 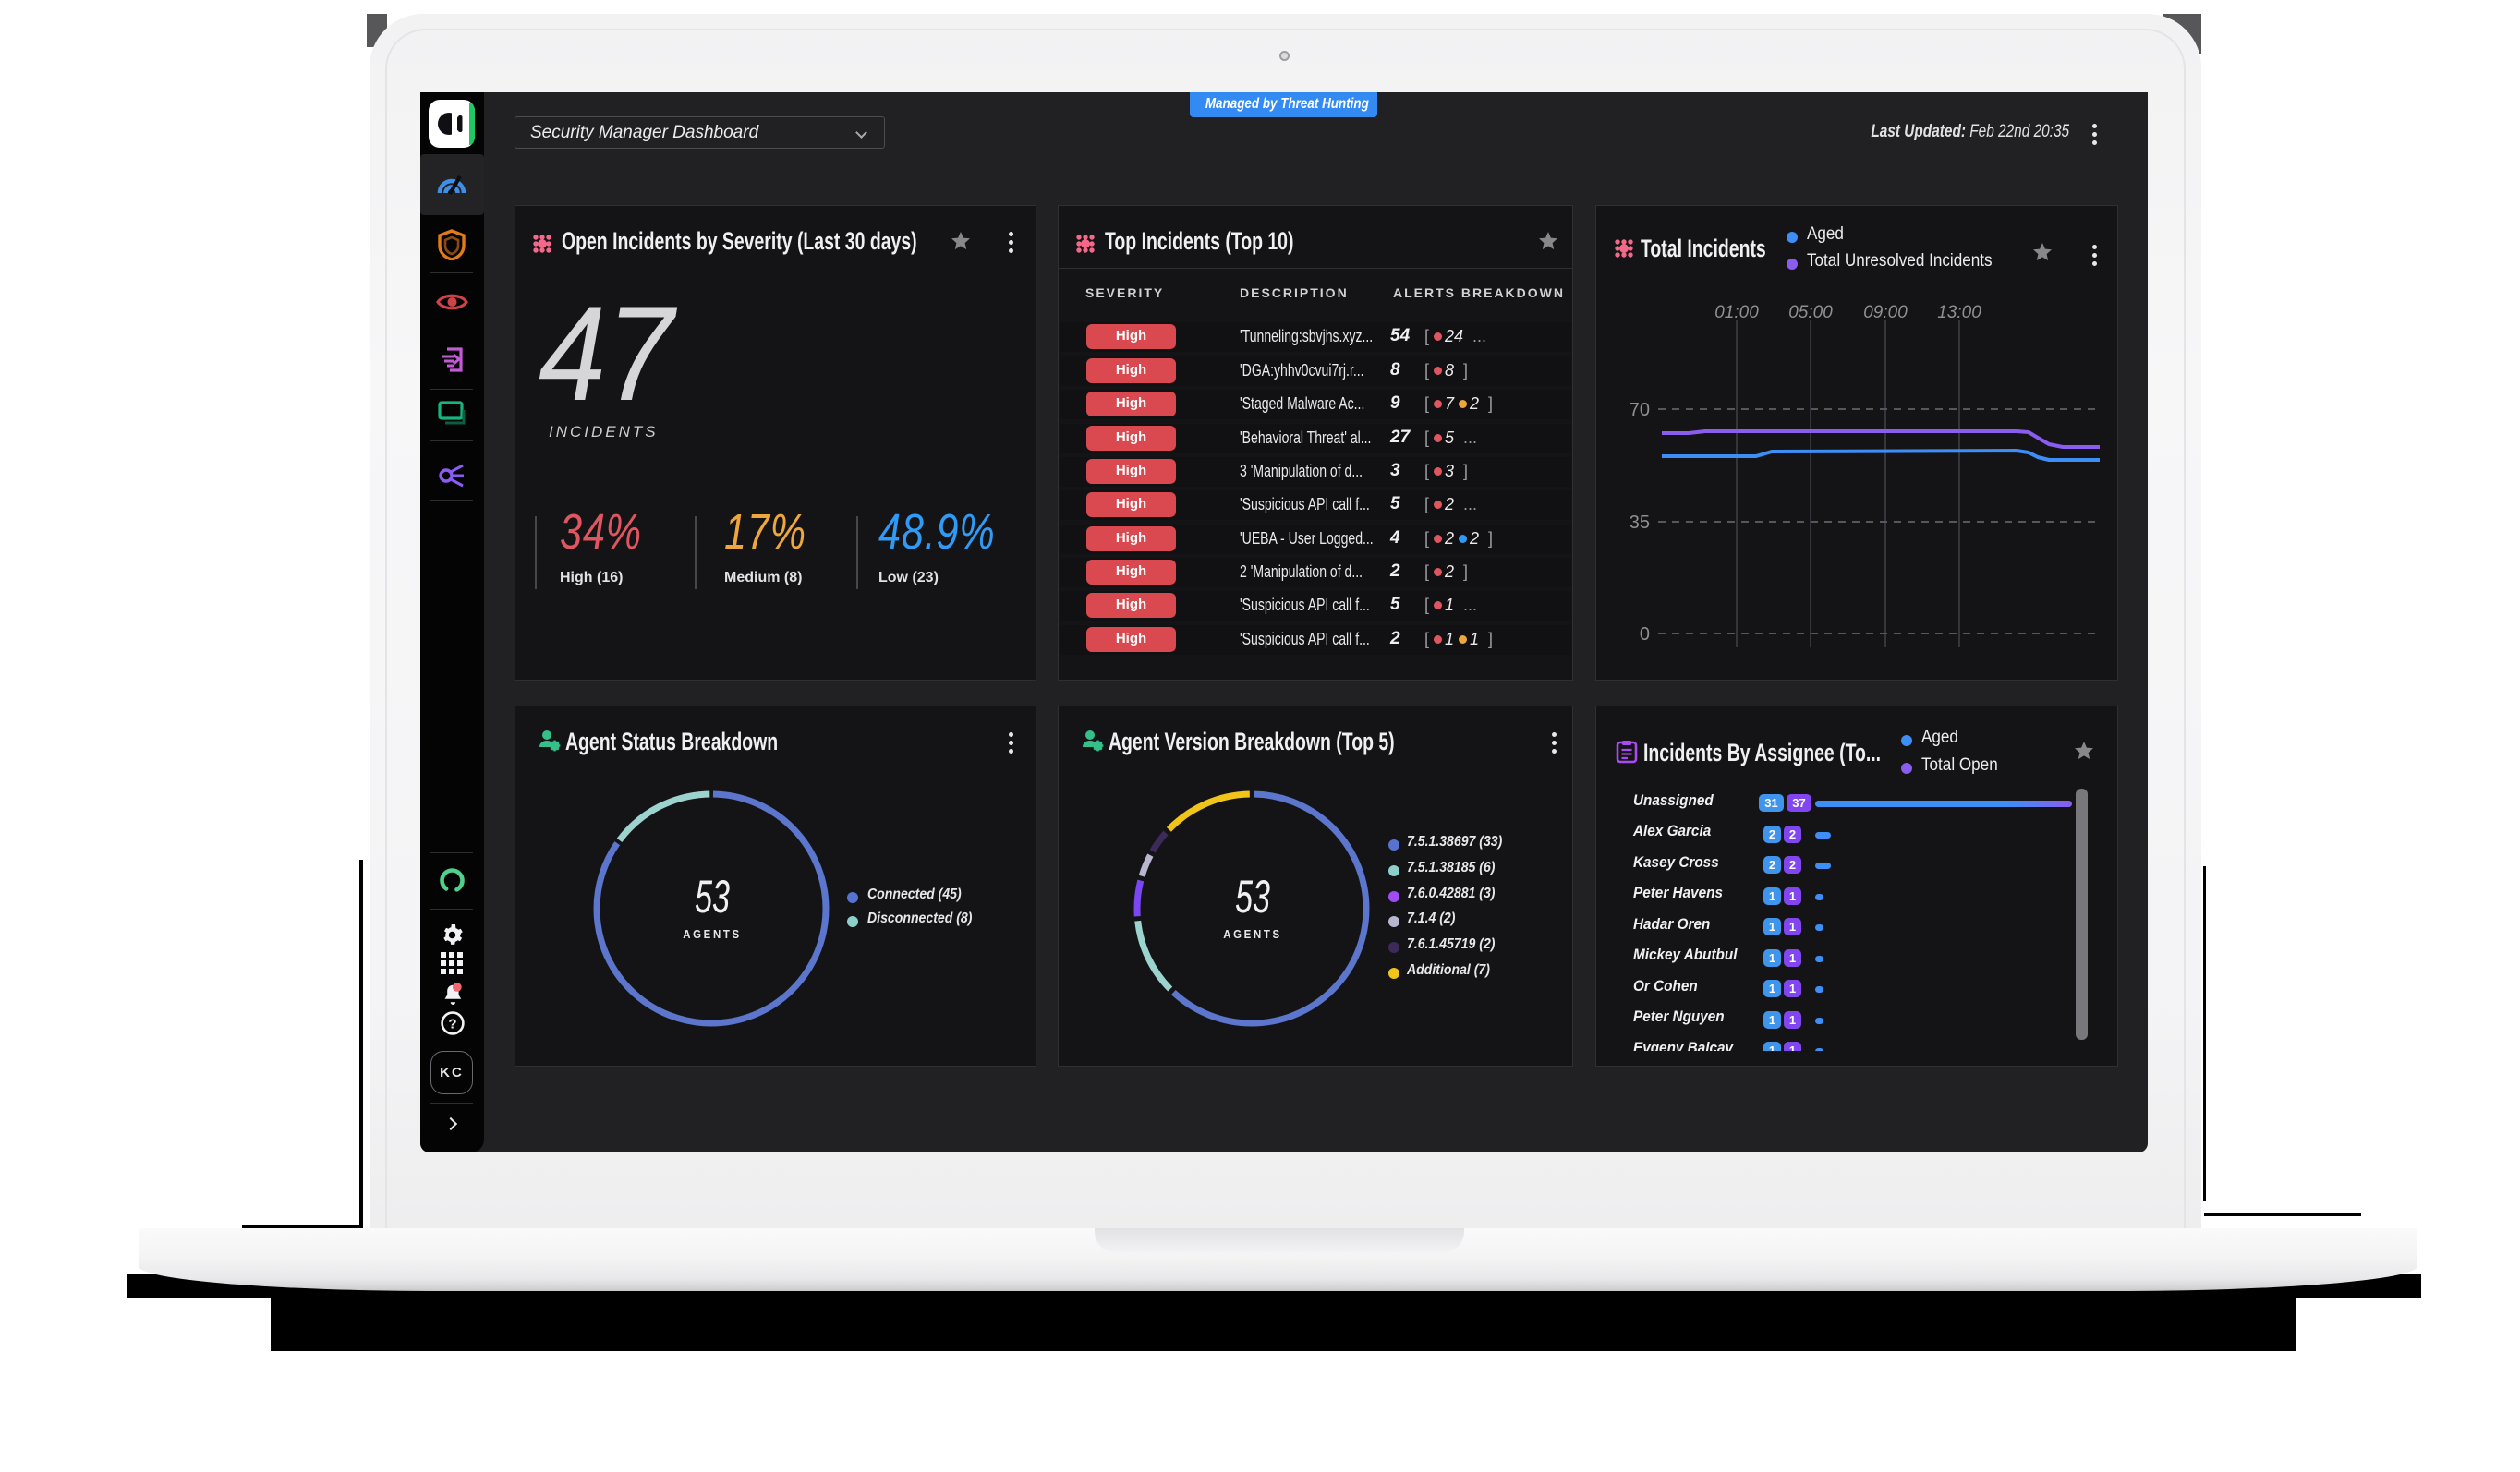 I want to click on svg-text: 05:00, so click(x=1810, y=312).